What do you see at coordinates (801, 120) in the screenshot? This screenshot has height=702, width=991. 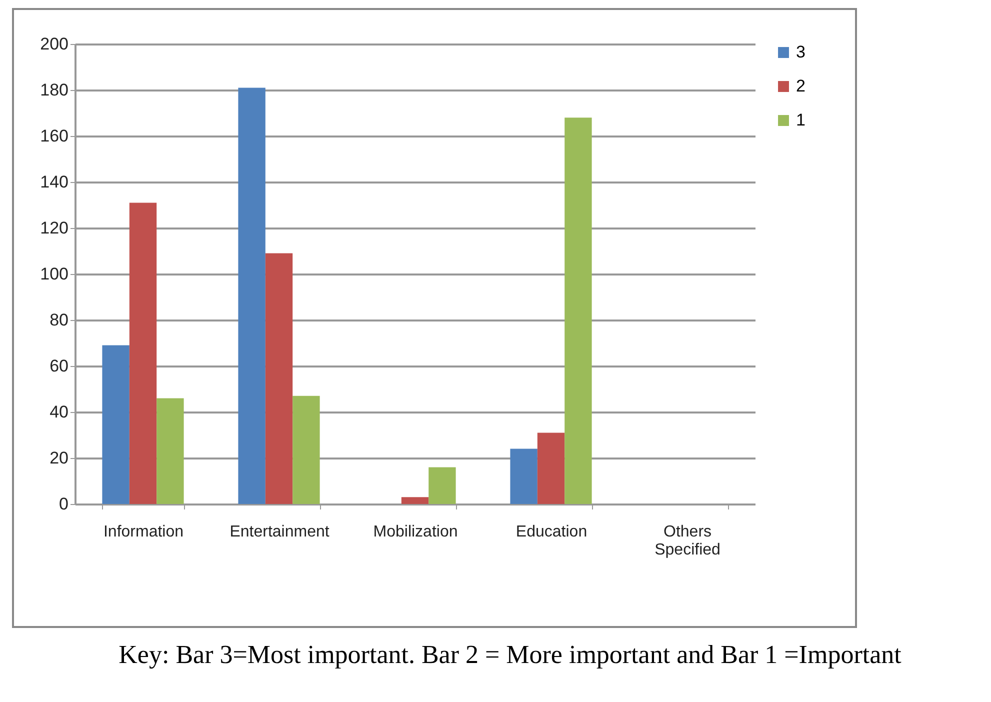 I see `legend-label: 1` at bounding box center [801, 120].